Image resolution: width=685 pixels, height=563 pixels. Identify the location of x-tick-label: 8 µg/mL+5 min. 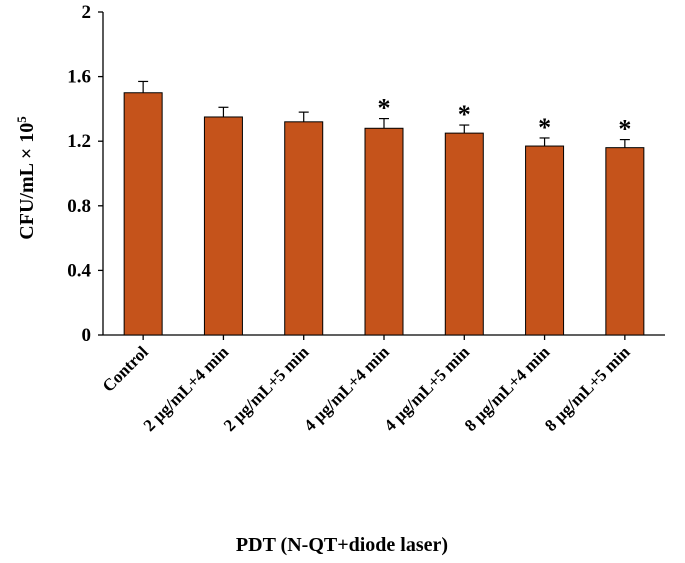
(587, 388).